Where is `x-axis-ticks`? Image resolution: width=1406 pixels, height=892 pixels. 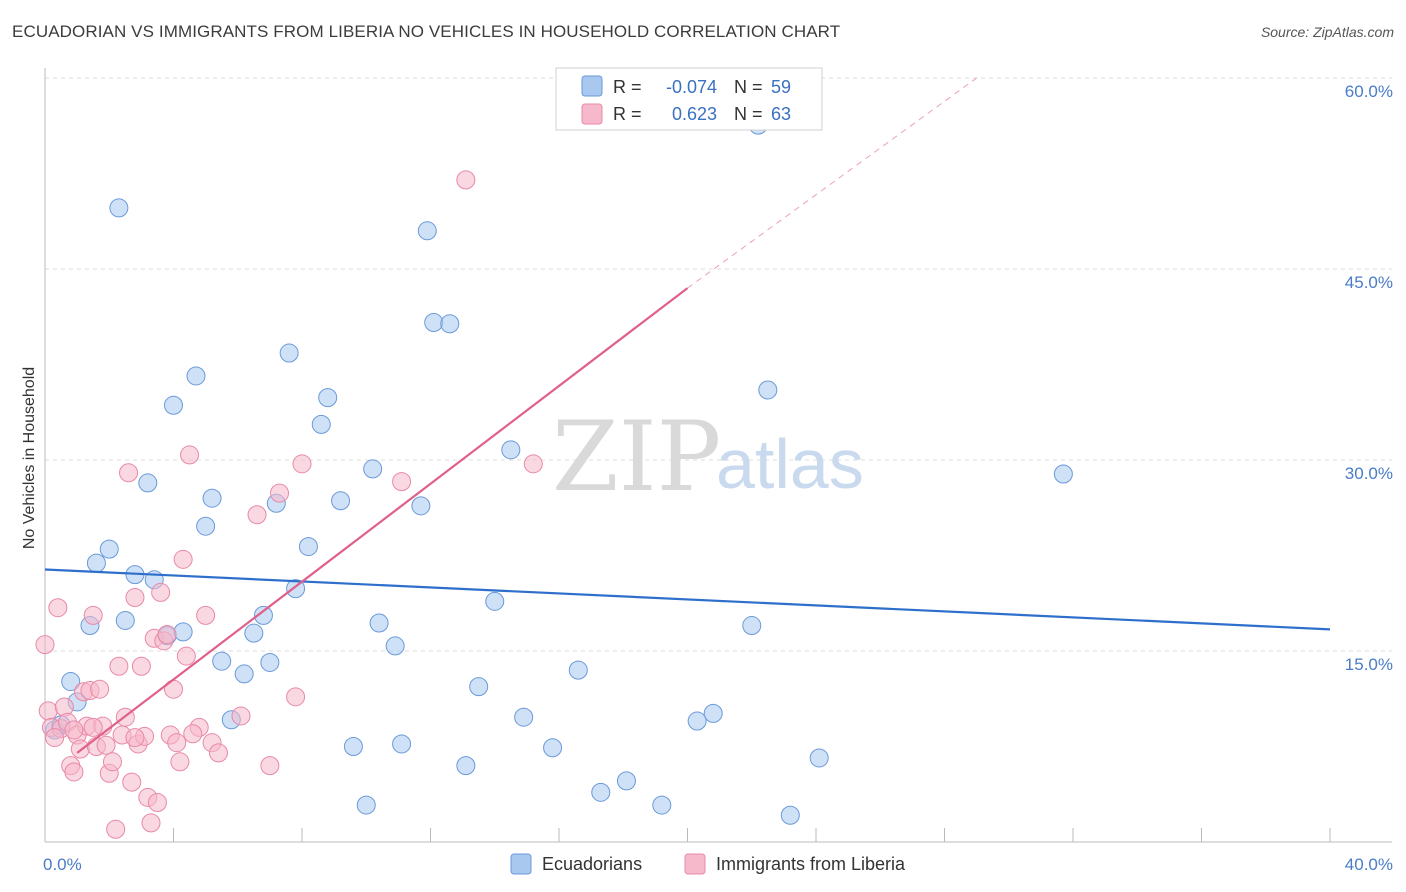
x-axis-ticks is located at coordinates (687, 835).